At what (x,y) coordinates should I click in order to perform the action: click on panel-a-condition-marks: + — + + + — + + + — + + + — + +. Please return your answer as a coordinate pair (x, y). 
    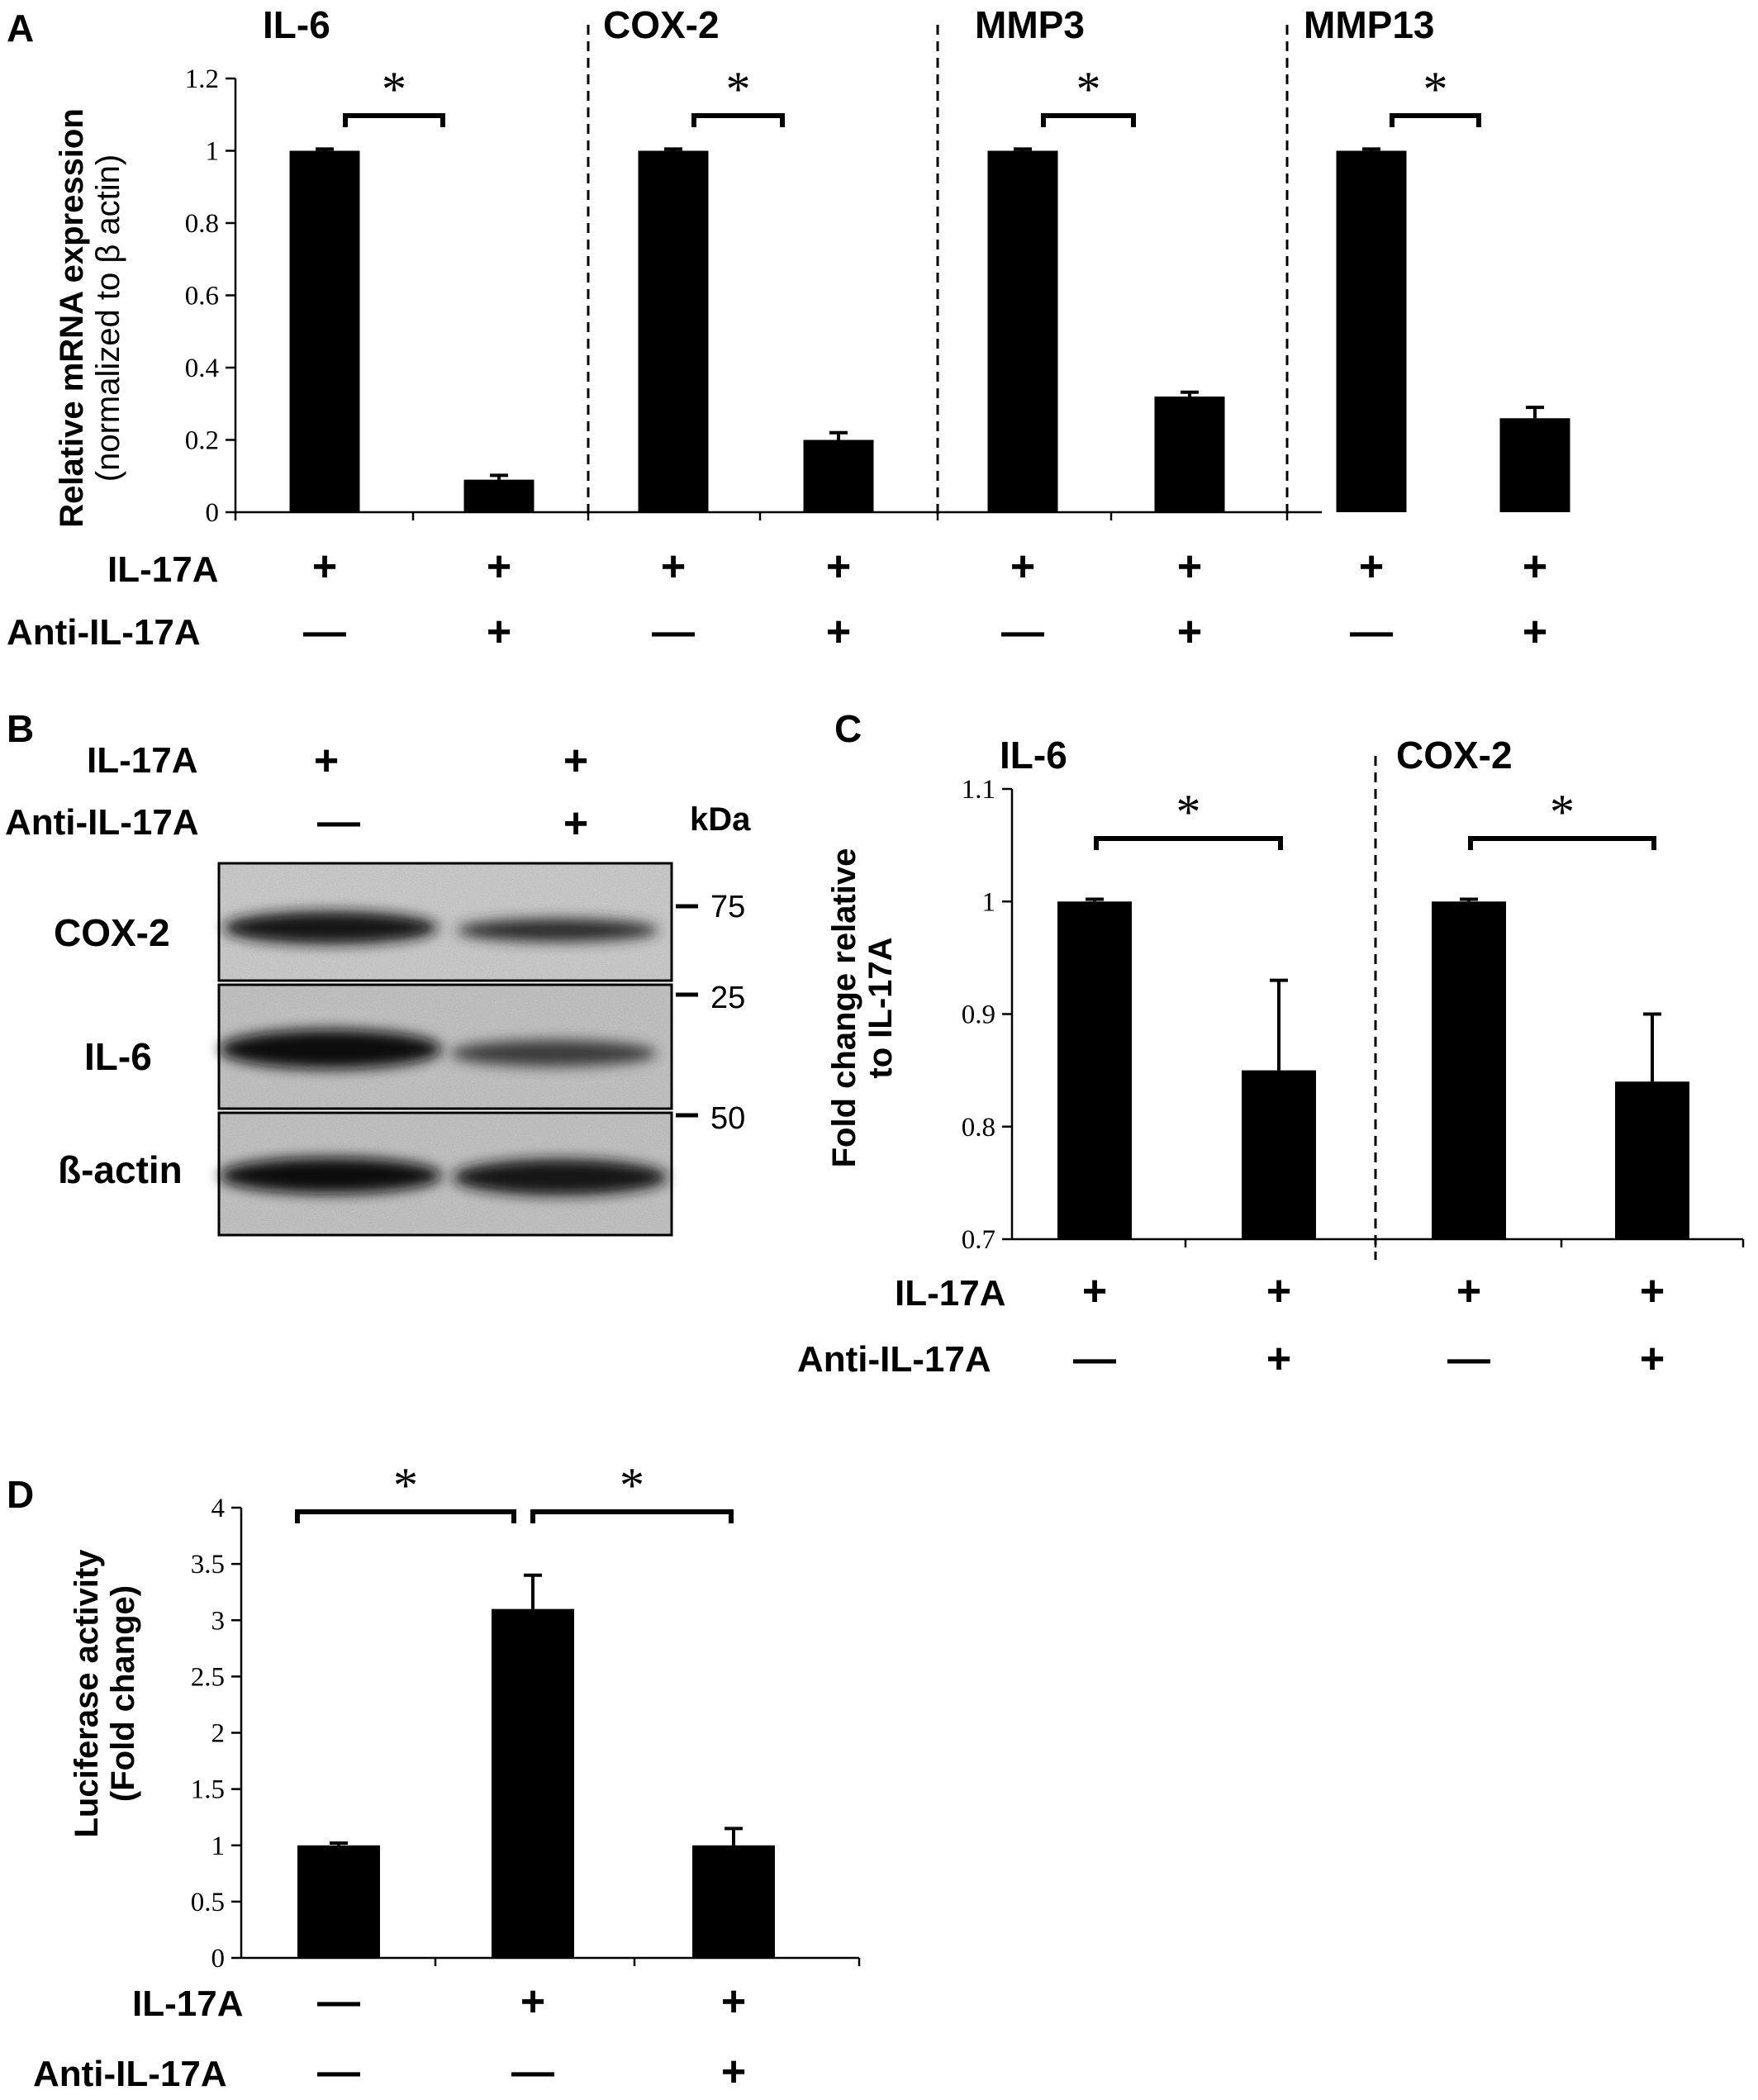
    Looking at the image, I should click on (925, 599).